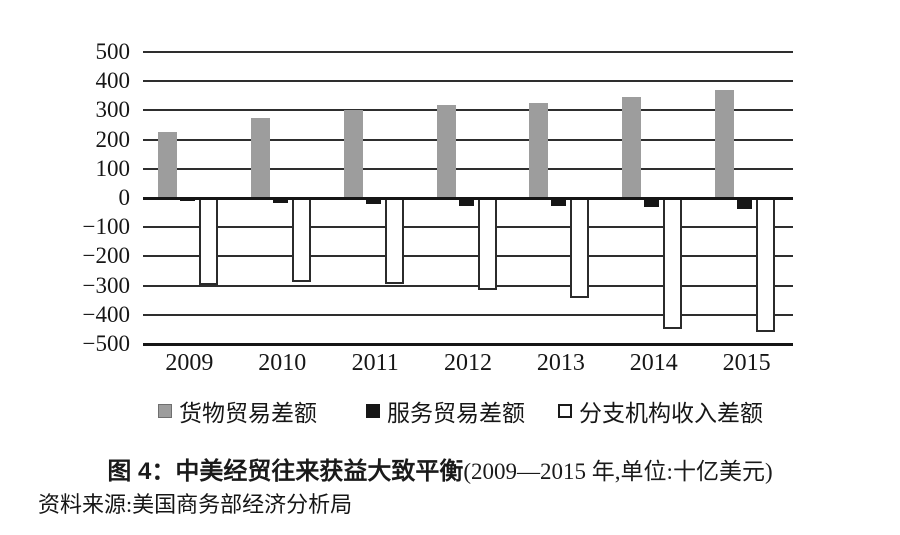  What do you see at coordinates (745, 204) in the screenshot?
I see `bar-2015-服务贸易差额` at bounding box center [745, 204].